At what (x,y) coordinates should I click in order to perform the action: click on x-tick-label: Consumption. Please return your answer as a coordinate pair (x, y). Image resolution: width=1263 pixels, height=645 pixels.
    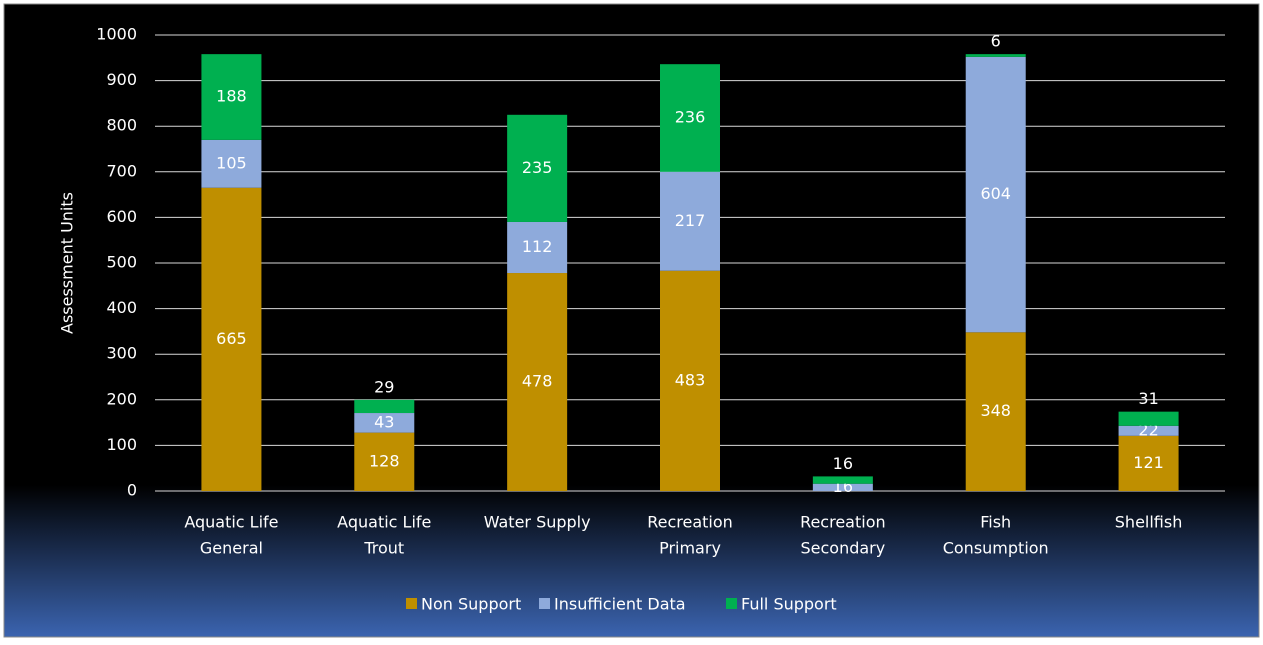
    Looking at the image, I should click on (996, 548).